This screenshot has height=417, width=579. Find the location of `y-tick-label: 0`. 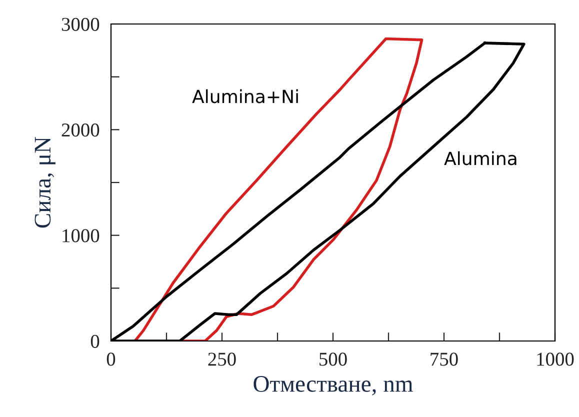

y-tick-label: 0 is located at coordinates (95, 341).